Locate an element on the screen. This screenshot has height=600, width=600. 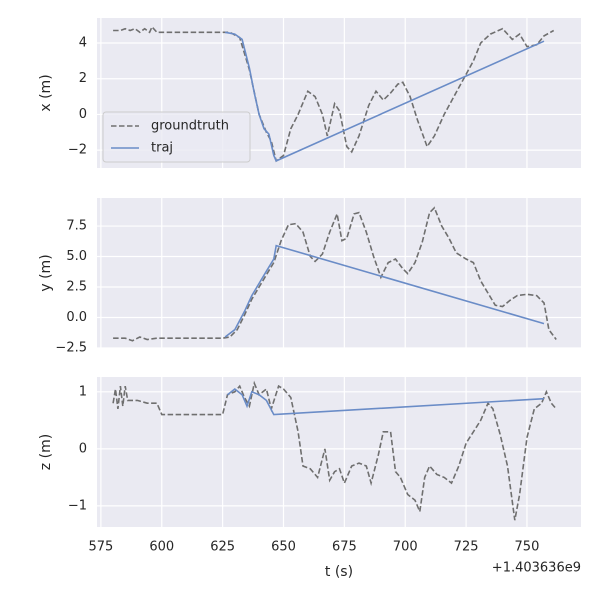
y-tick-label: −2.5 is located at coordinates (71, 348).